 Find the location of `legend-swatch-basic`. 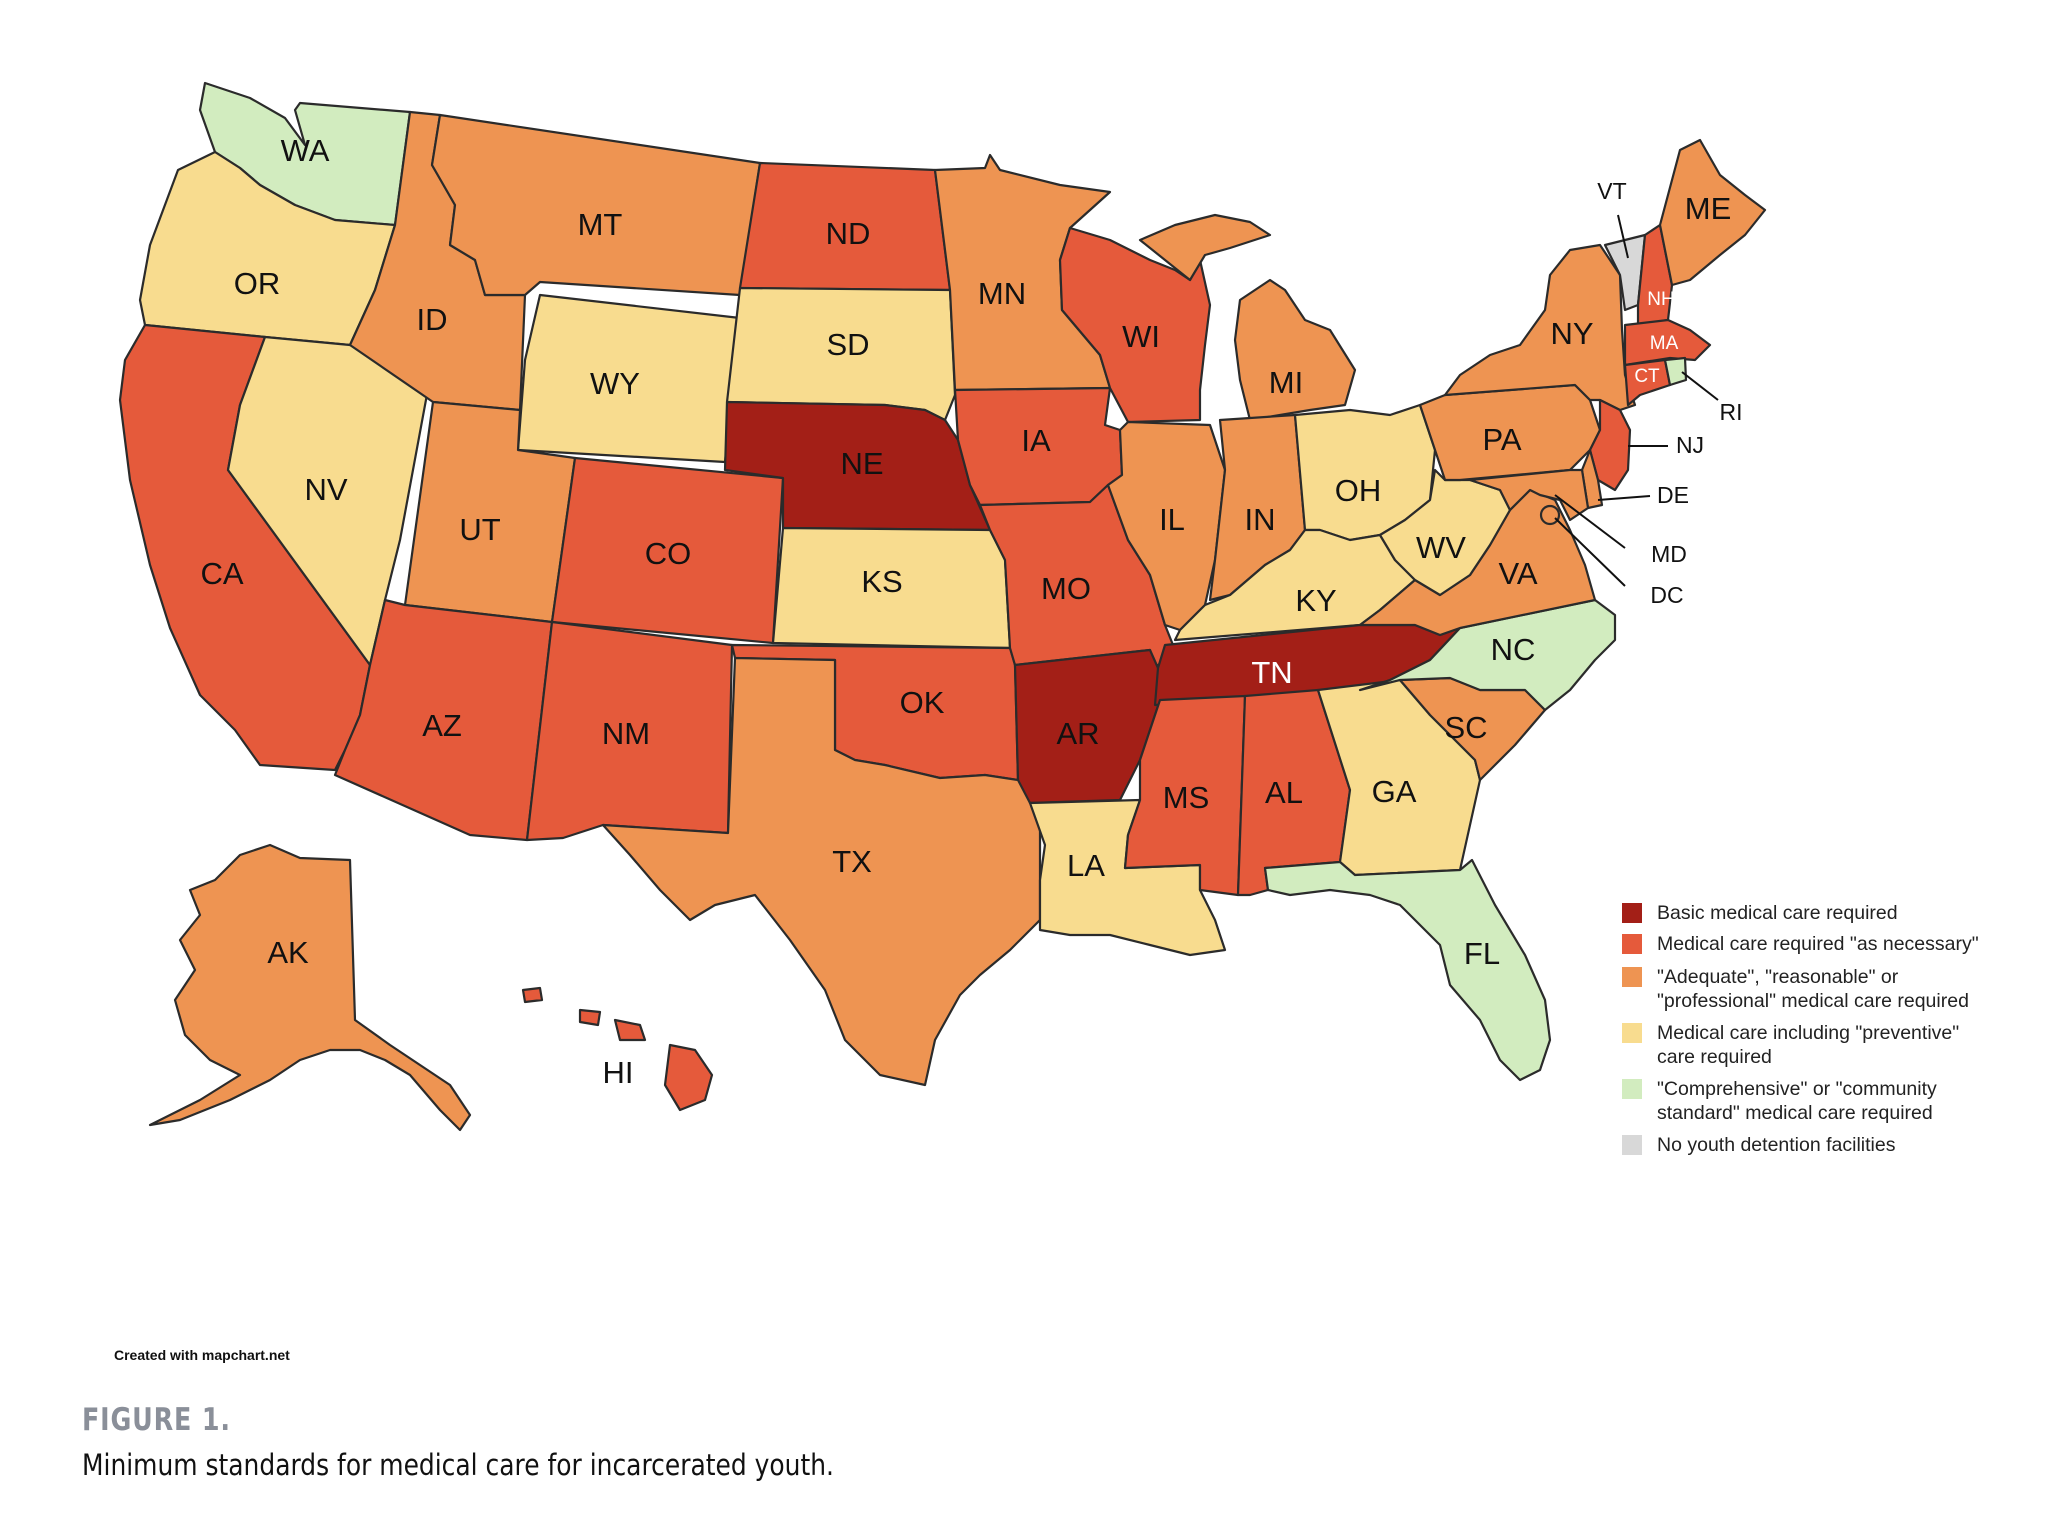

legend-swatch-basic is located at coordinates (1632, 913).